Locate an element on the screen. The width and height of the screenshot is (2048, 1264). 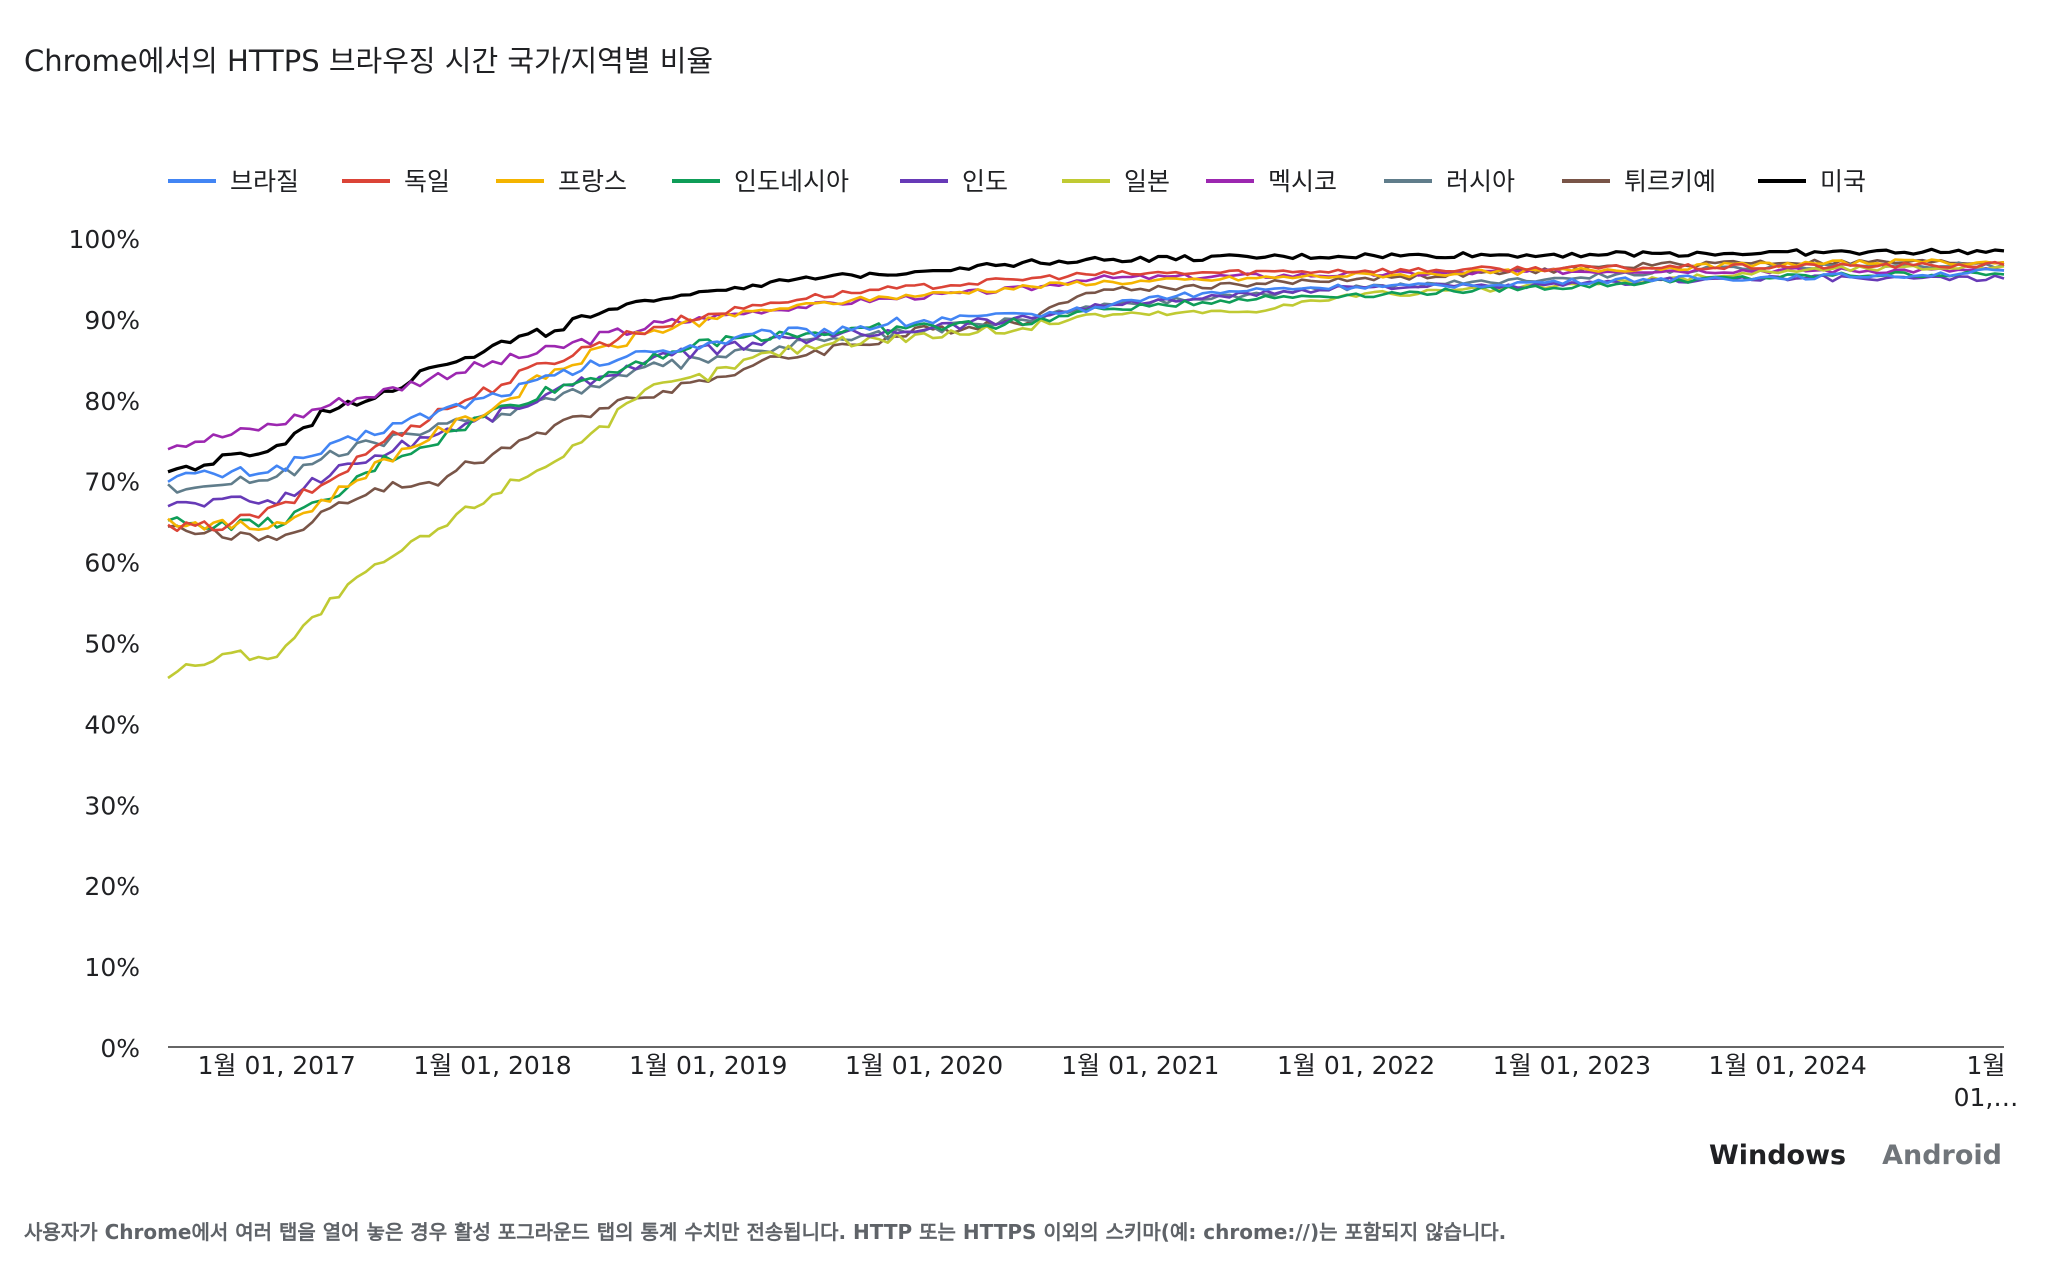
tab-android: Android is located at coordinates (1942, 1155).